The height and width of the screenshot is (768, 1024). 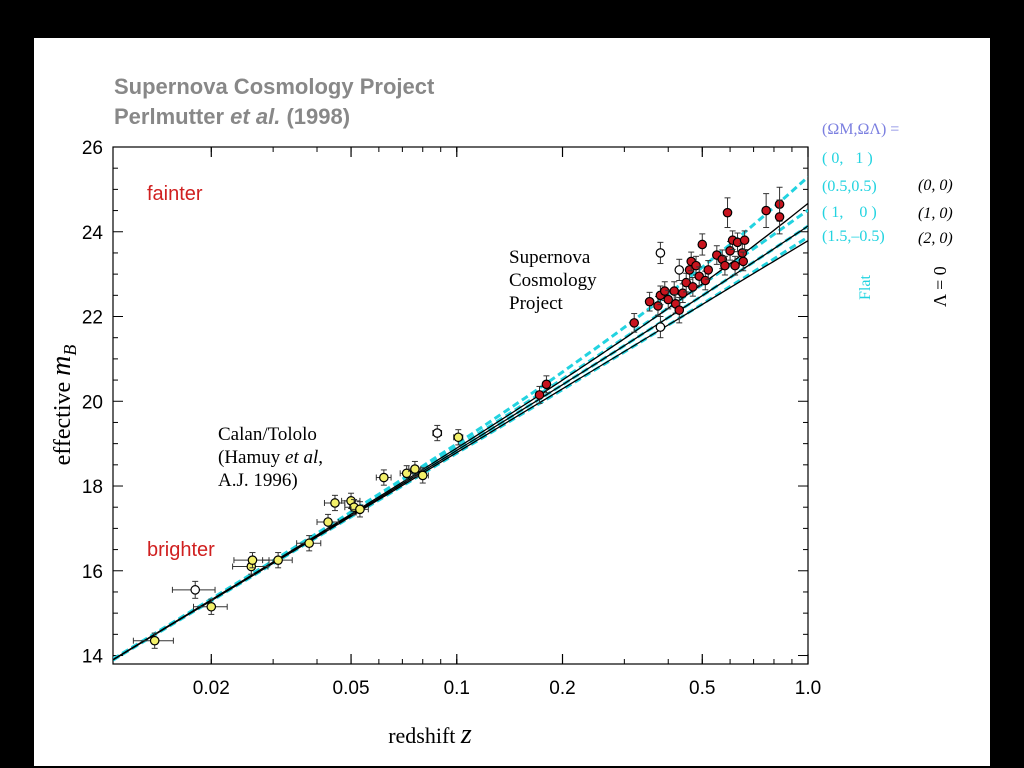 What do you see at coordinates (847, 158) in the screenshot?
I see `legend-flat-model: ( 0, 1 )` at bounding box center [847, 158].